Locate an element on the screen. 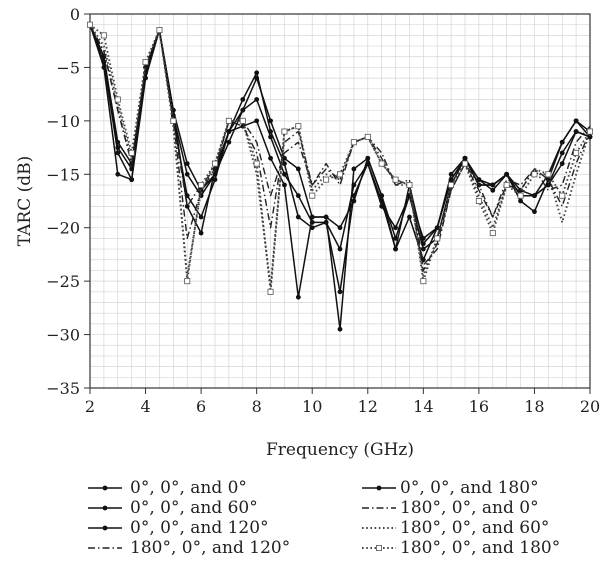  y-tick-label: −20 is located at coordinates (63, 228).